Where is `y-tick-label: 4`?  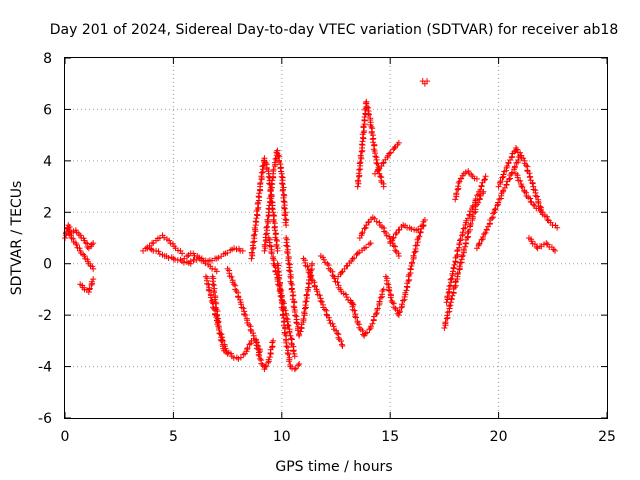
y-tick-label: 4 is located at coordinates (47, 162).